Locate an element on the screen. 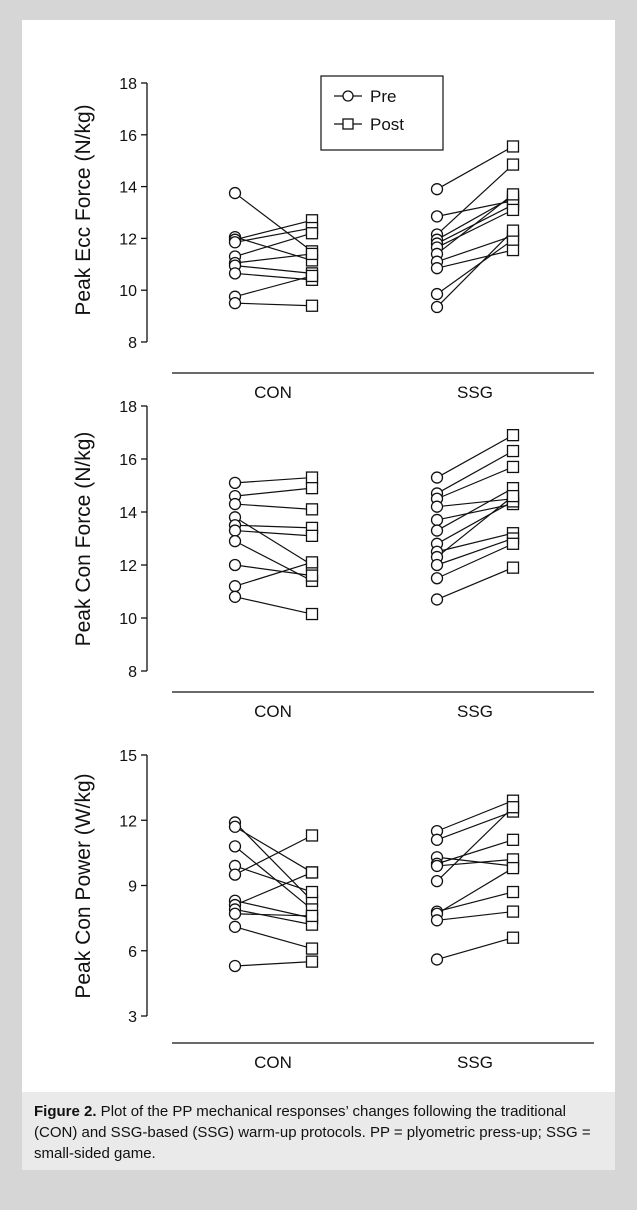 The height and width of the screenshot is (1210, 637). legend-pre-marker is located at coordinates (348, 96).